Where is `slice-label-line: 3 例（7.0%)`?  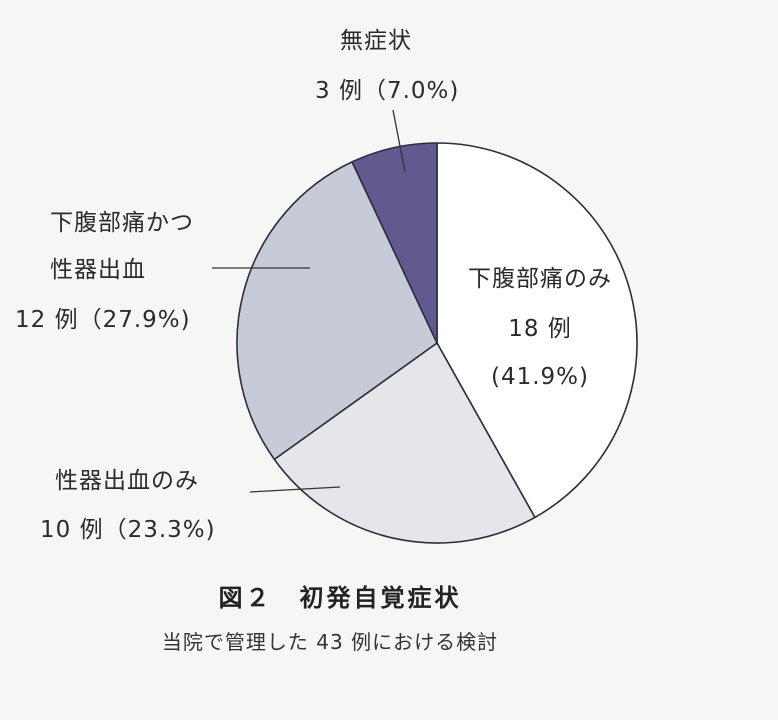 slice-label-line: 3 例（7.0%) is located at coordinates (387, 91).